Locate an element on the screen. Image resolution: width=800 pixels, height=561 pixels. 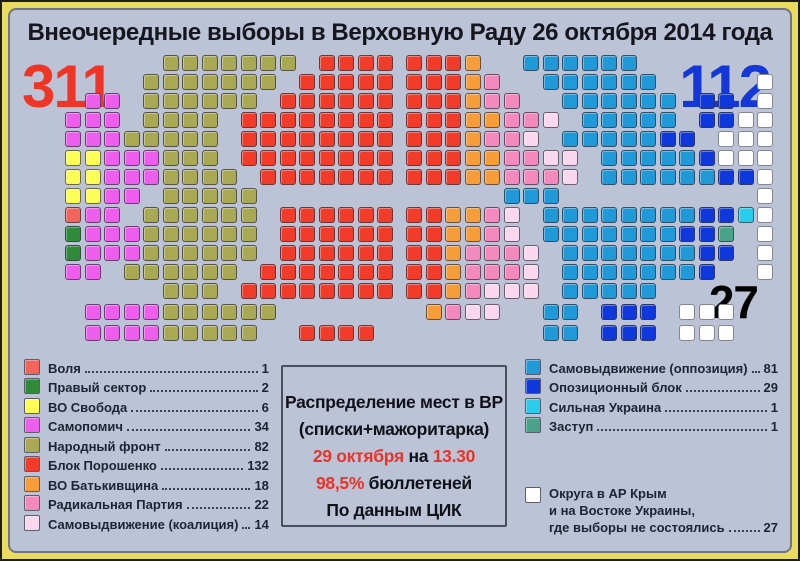
S-swatch is located at coordinates (32, 405).